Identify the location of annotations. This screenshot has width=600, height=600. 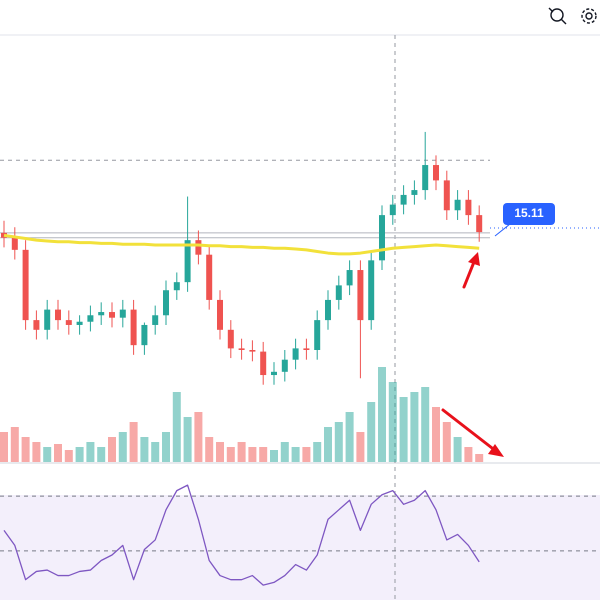
(472, 354).